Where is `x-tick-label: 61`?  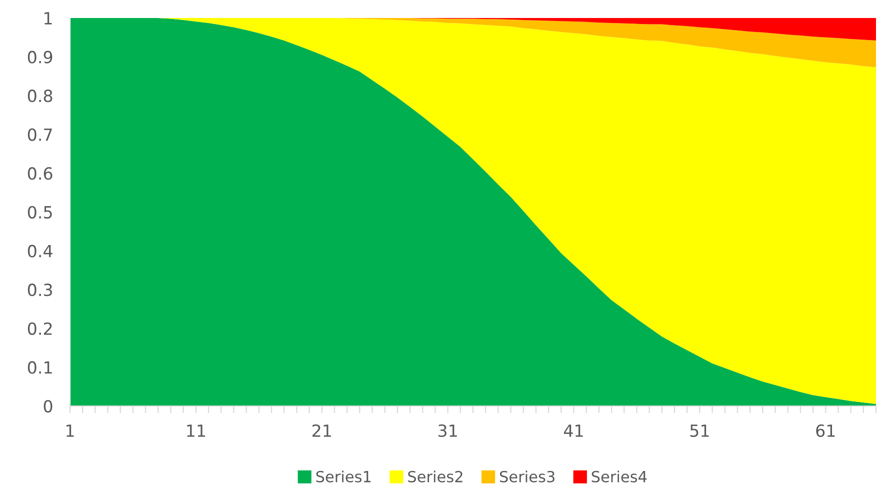 x-tick-label: 61 is located at coordinates (825, 430).